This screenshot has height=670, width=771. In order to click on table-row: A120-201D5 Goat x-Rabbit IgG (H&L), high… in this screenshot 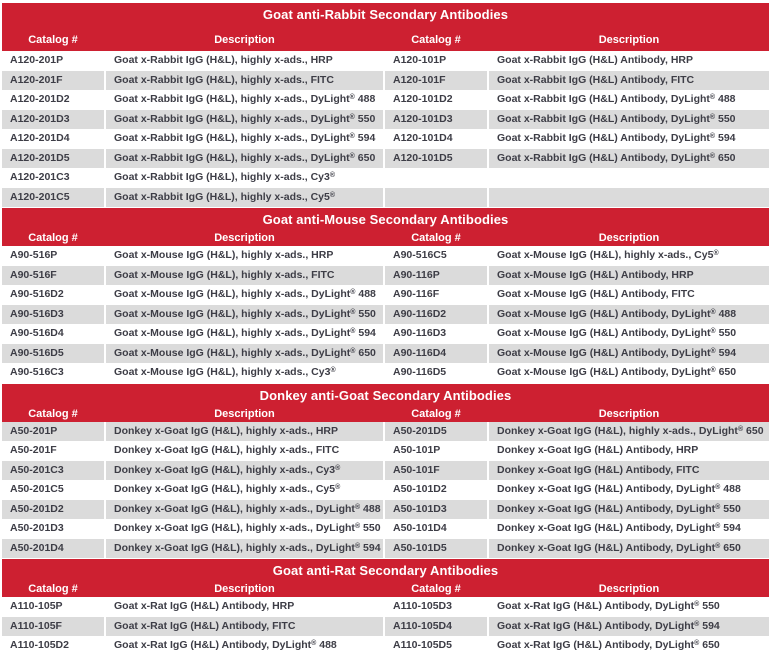, I will do `click(385, 158)`.